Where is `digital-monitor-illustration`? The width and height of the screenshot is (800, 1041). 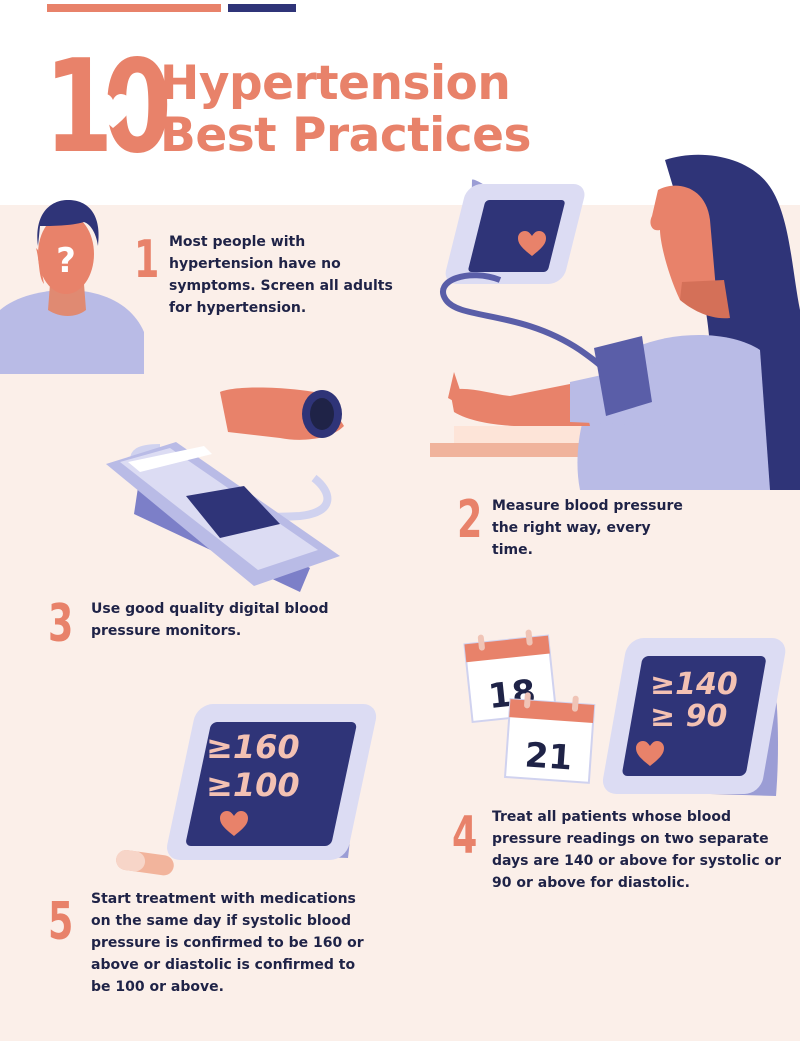 digital-monitor-illustration is located at coordinates (225, 489).